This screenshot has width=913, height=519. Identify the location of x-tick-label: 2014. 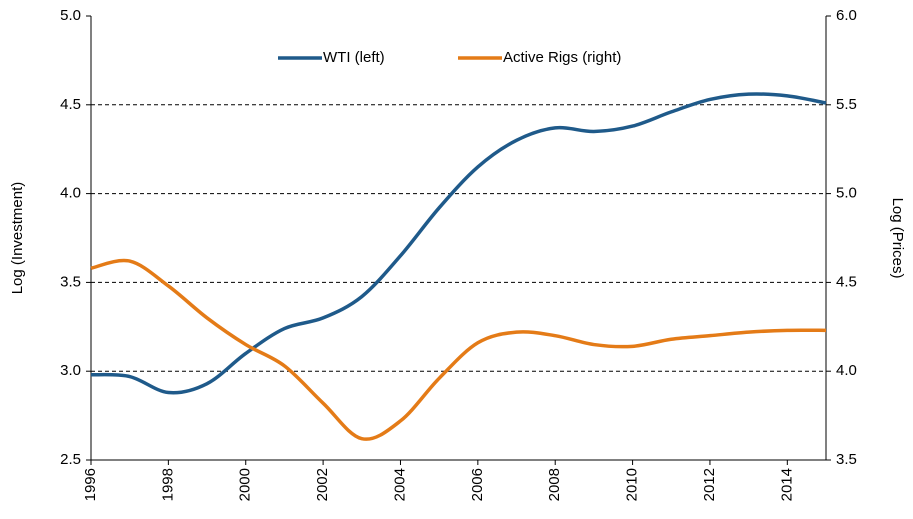
(786, 484).